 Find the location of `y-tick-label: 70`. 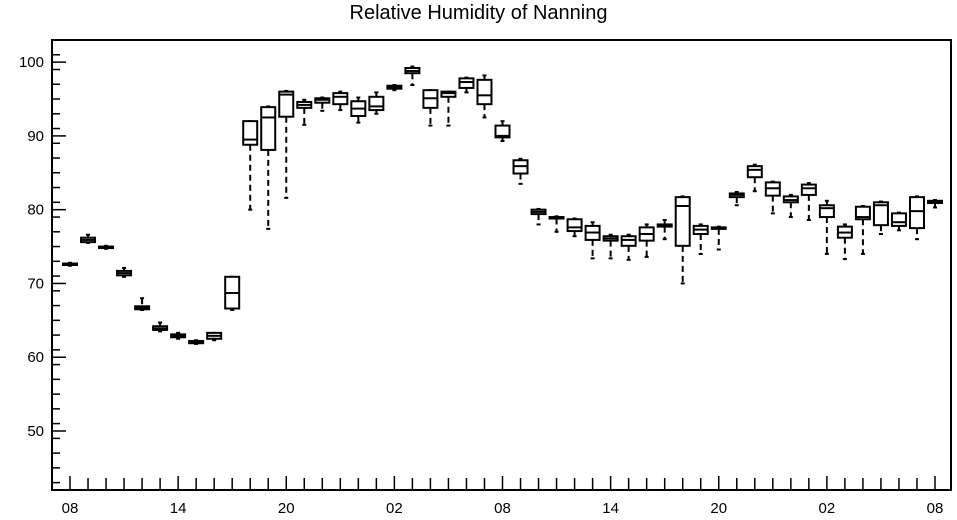

y-tick-label: 70 is located at coordinates (35, 283).